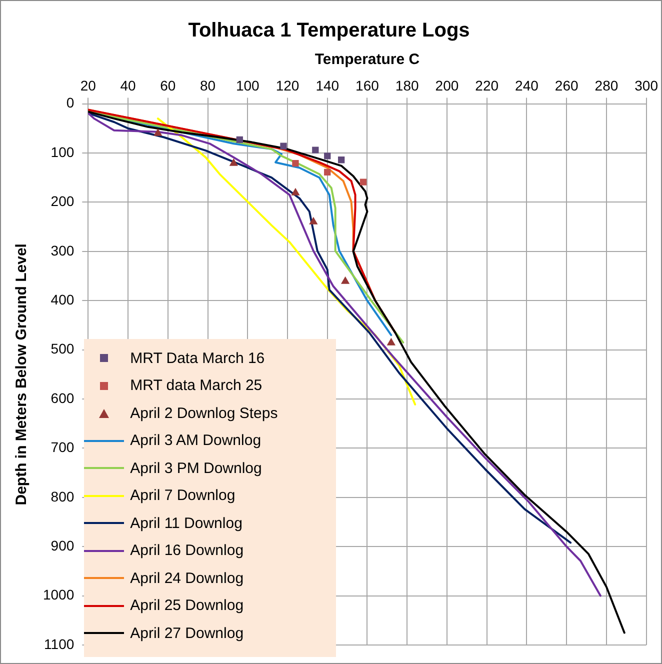  Describe the element at coordinates (62, 299) in the screenshot. I see `y-tick-label: 400` at that location.